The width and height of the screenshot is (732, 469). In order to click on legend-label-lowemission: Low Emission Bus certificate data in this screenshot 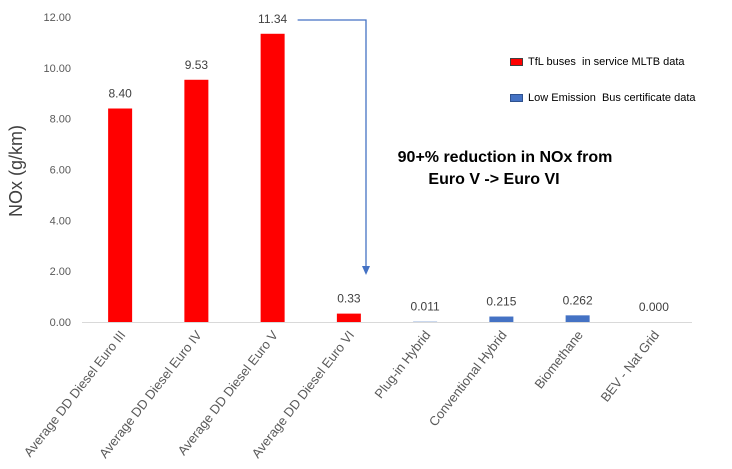, I will do `click(612, 98)`.